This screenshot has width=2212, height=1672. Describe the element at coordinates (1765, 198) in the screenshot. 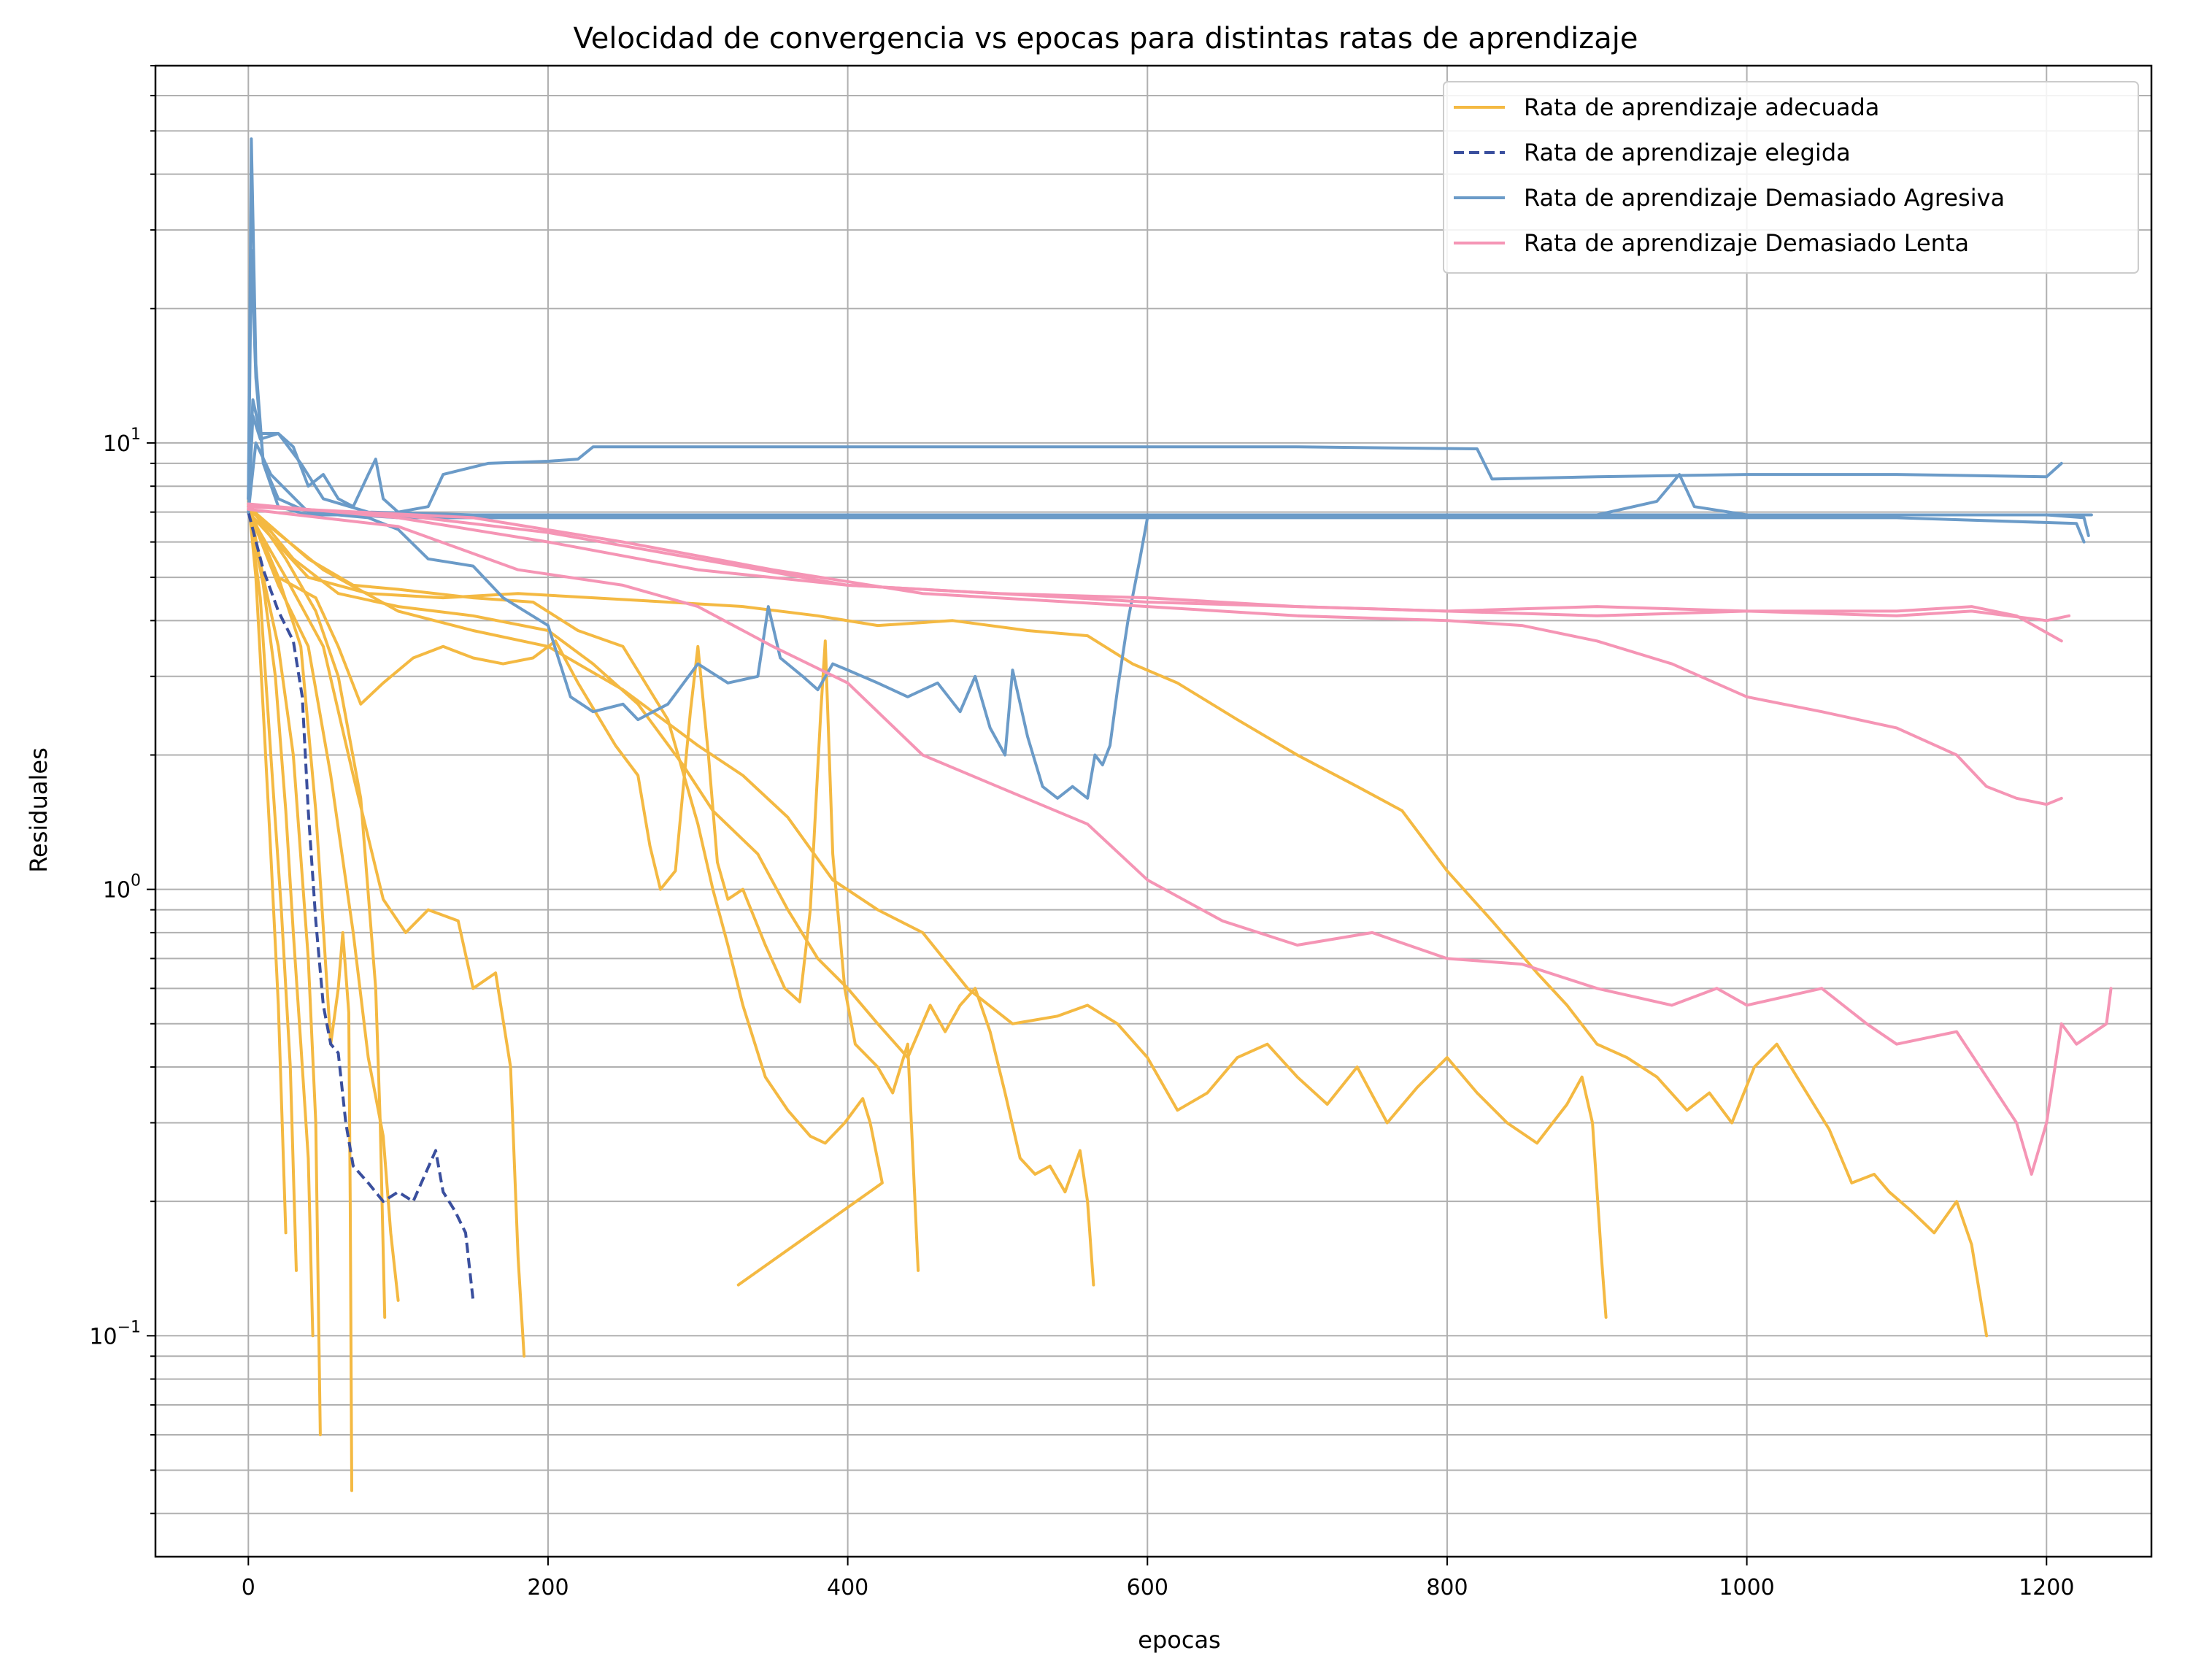

I see `legend-label: Rata de aprendizaje Demasiado Agresiva` at that location.